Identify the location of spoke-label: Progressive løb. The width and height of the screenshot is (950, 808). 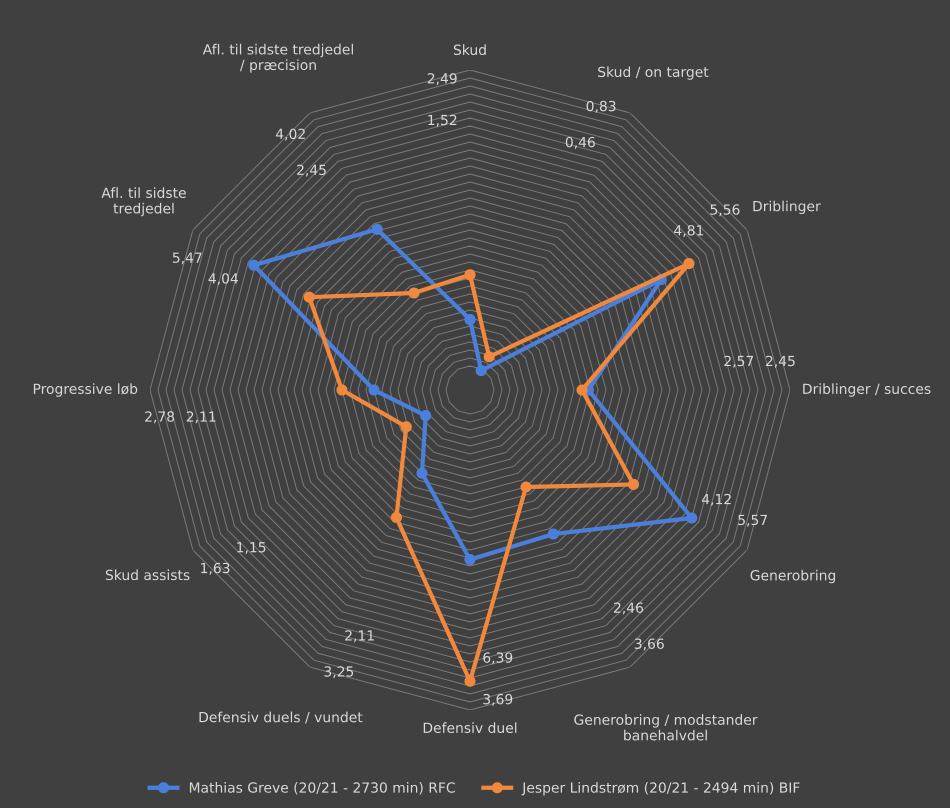
(86, 390).